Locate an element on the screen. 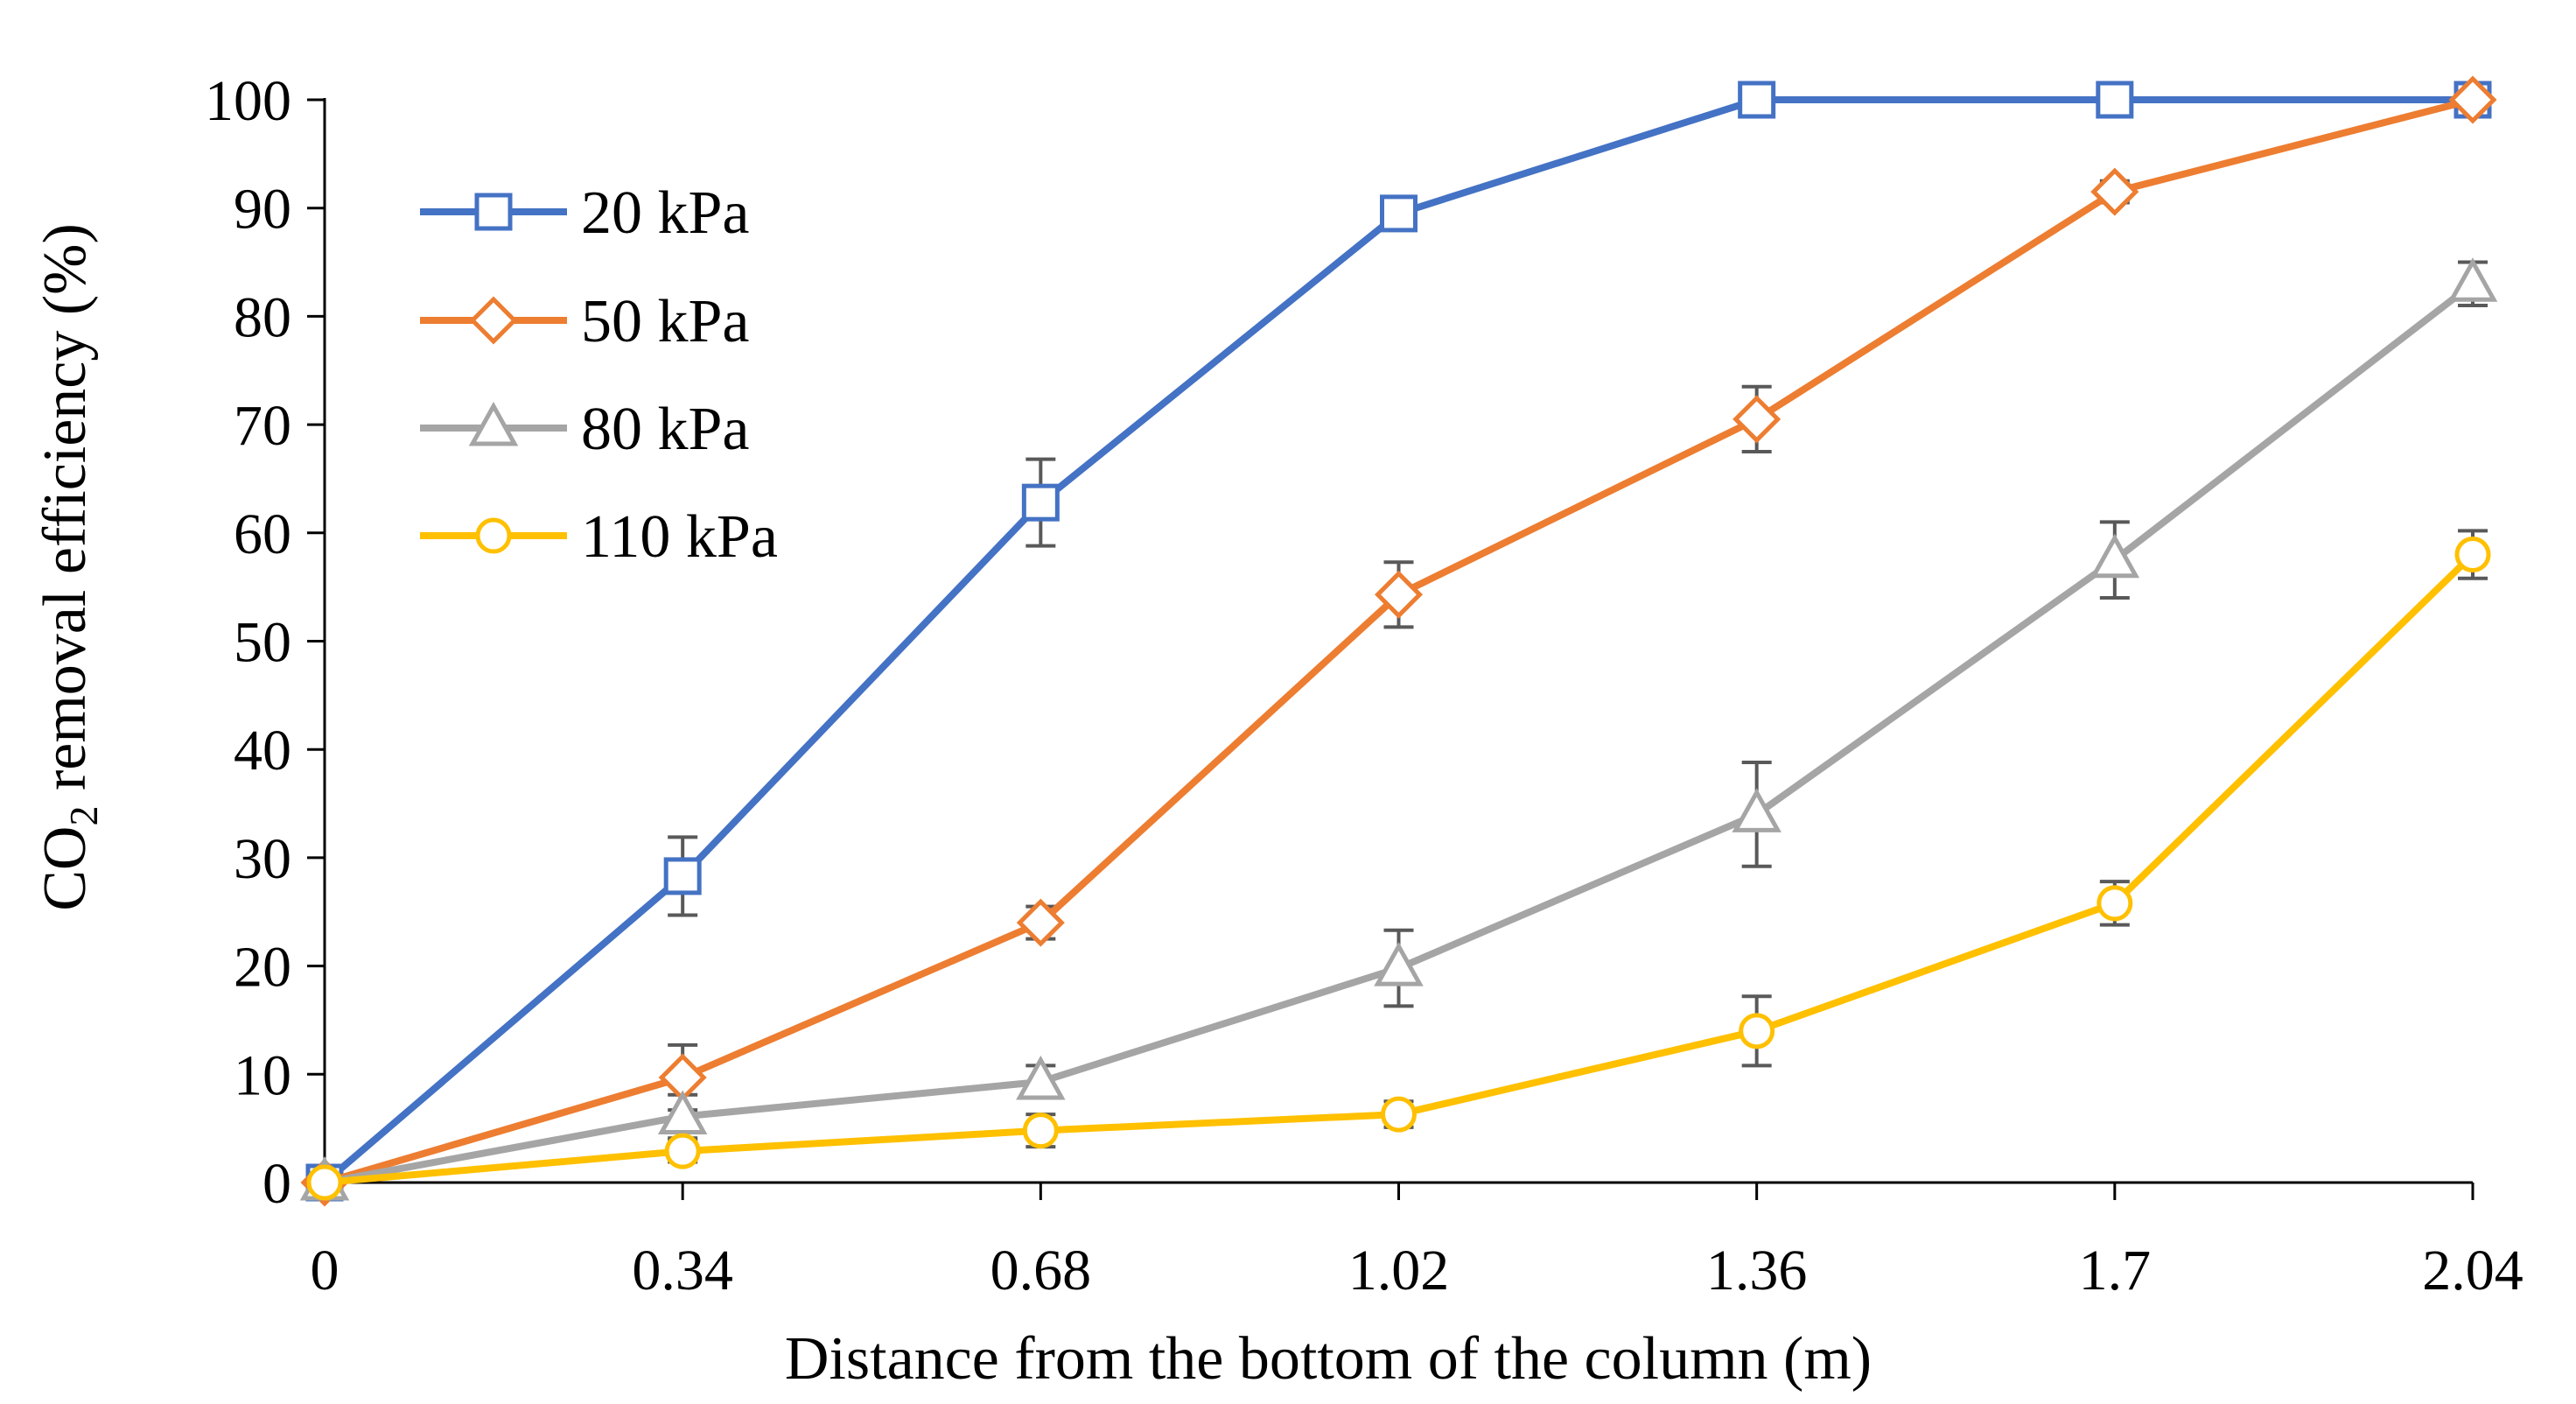 The image size is (2576, 1404). y-tick-label: 80 is located at coordinates (262, 317).